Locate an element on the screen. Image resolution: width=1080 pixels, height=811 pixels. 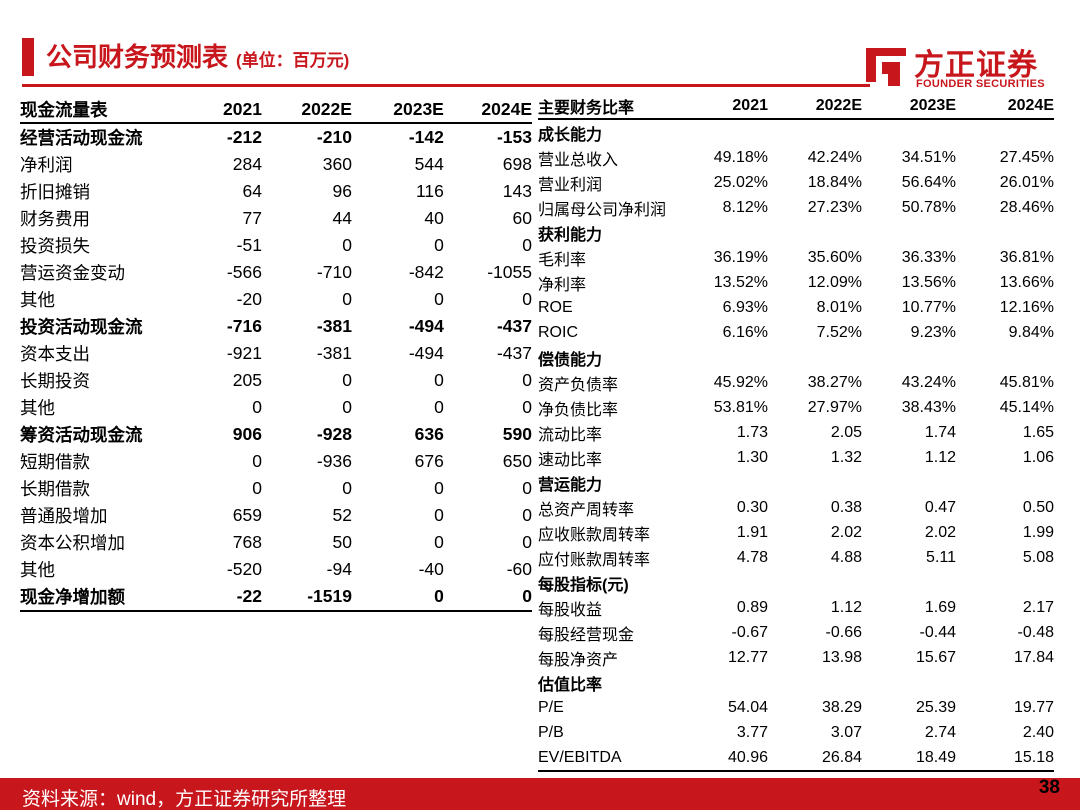
cashflow-row: 普通股增加 659 52 0 0 is located at coordinates (276, 515).